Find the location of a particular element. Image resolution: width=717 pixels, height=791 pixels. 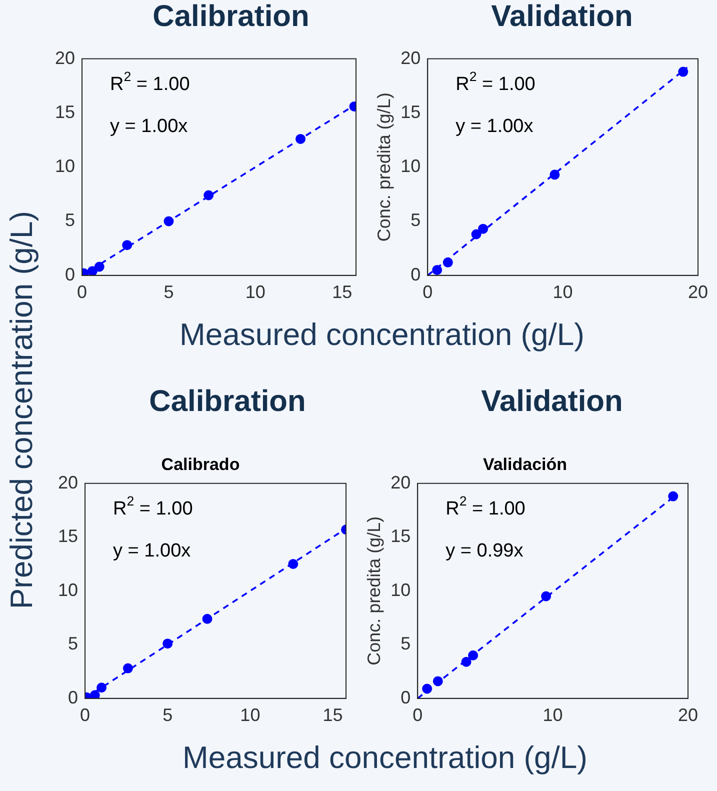

chart-subtitle: Calibrado is located at coordinates (200, 464).